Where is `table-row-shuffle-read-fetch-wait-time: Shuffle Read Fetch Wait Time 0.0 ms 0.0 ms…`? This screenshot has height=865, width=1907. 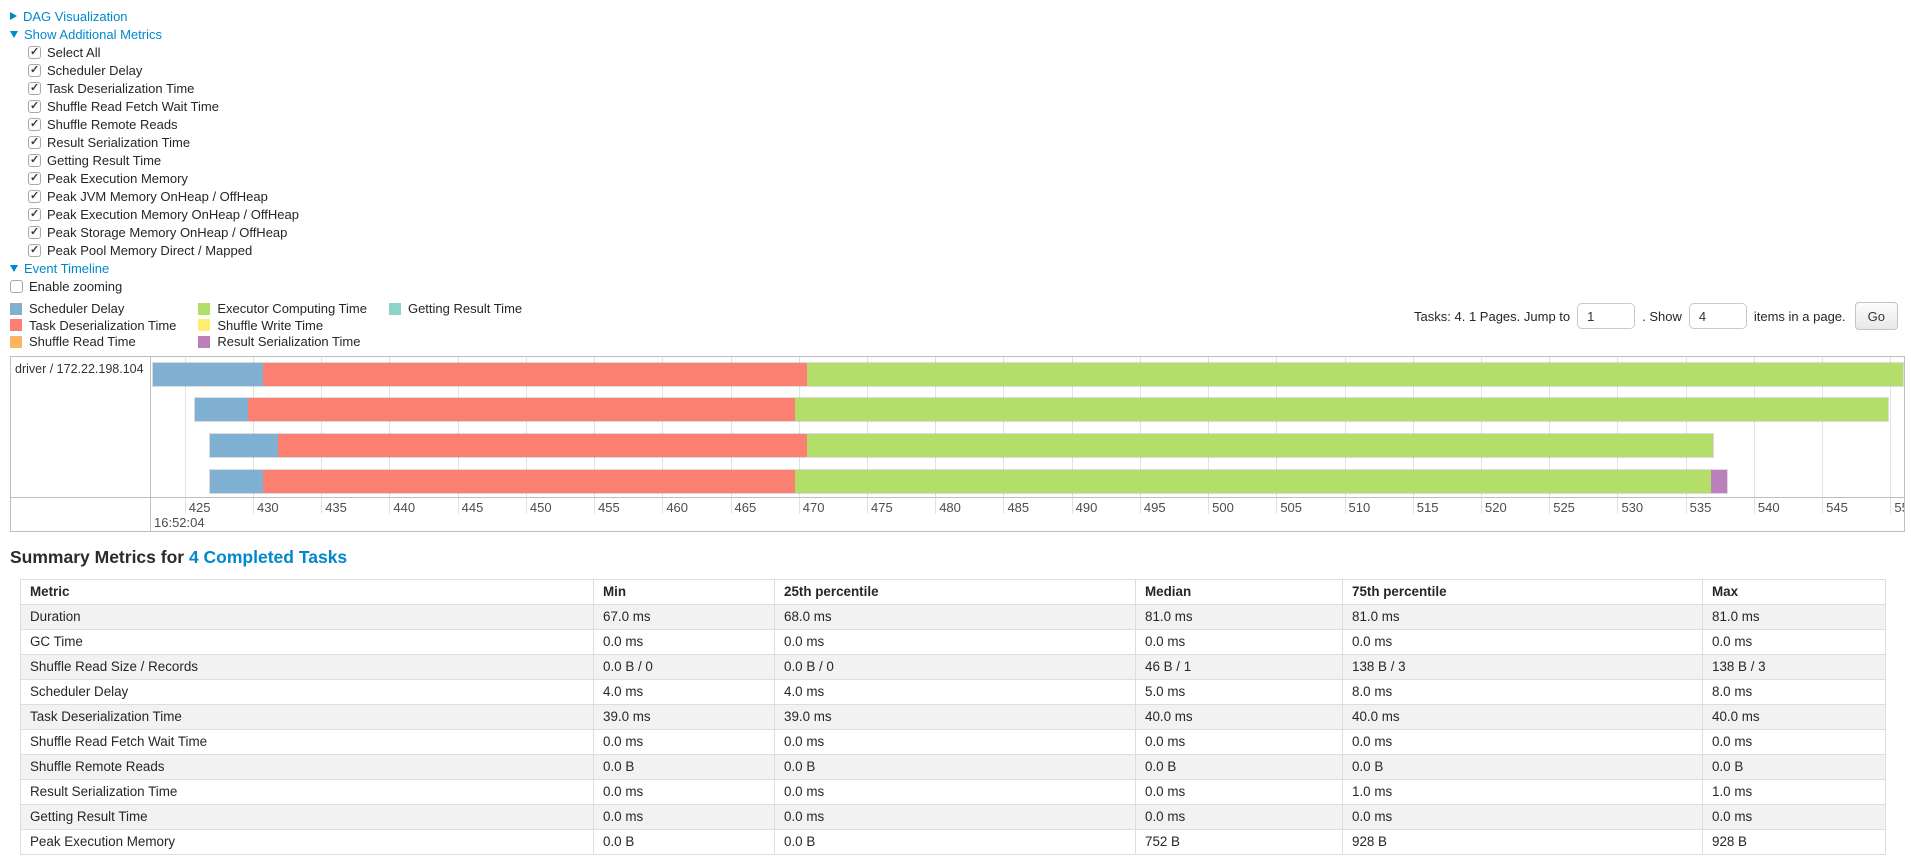 table-row-shuffle-read-fetch-wait-time: Shuffle Read Fetch Wait Time 0.0 ms 0.0 ms… is located at coordinates (953, 741).